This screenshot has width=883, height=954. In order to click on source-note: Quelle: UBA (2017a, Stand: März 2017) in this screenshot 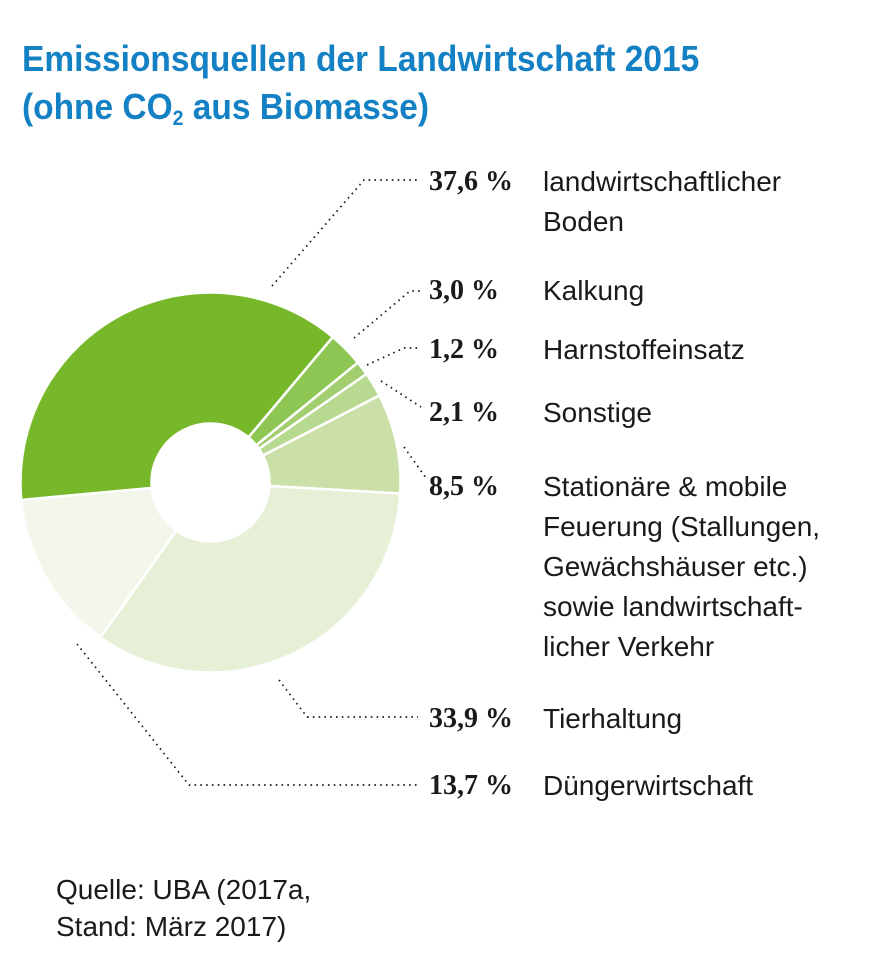, I will do `click(184, 908)`.